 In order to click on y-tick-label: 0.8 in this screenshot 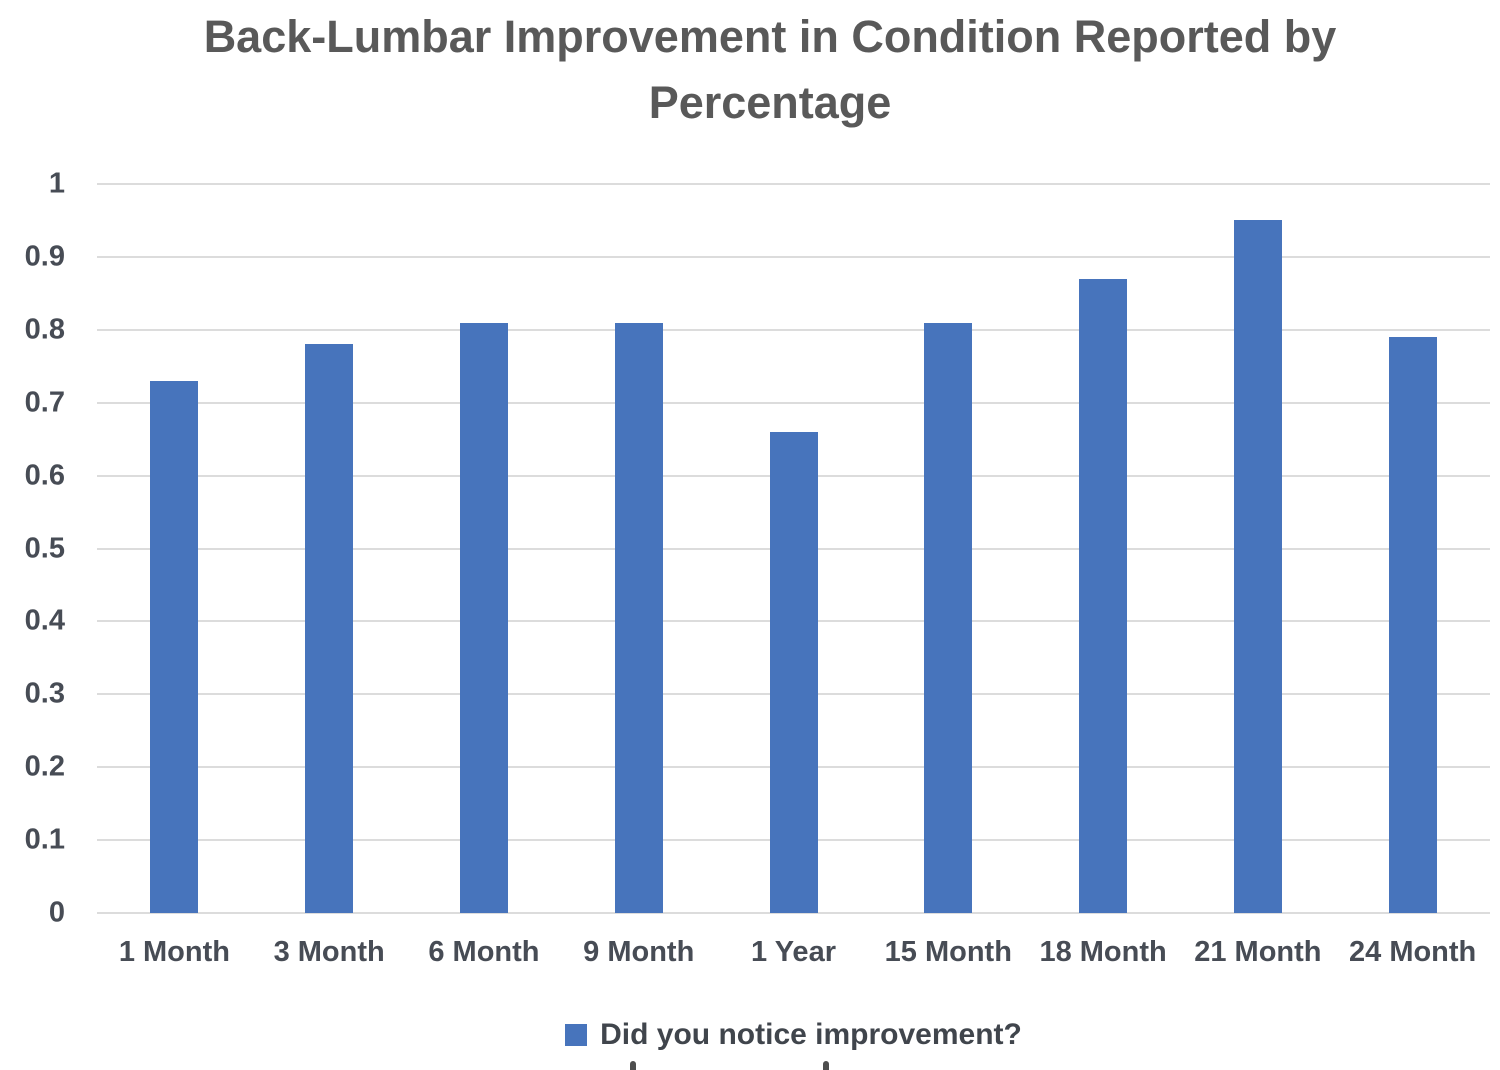, I will do `click(44, 329)`.